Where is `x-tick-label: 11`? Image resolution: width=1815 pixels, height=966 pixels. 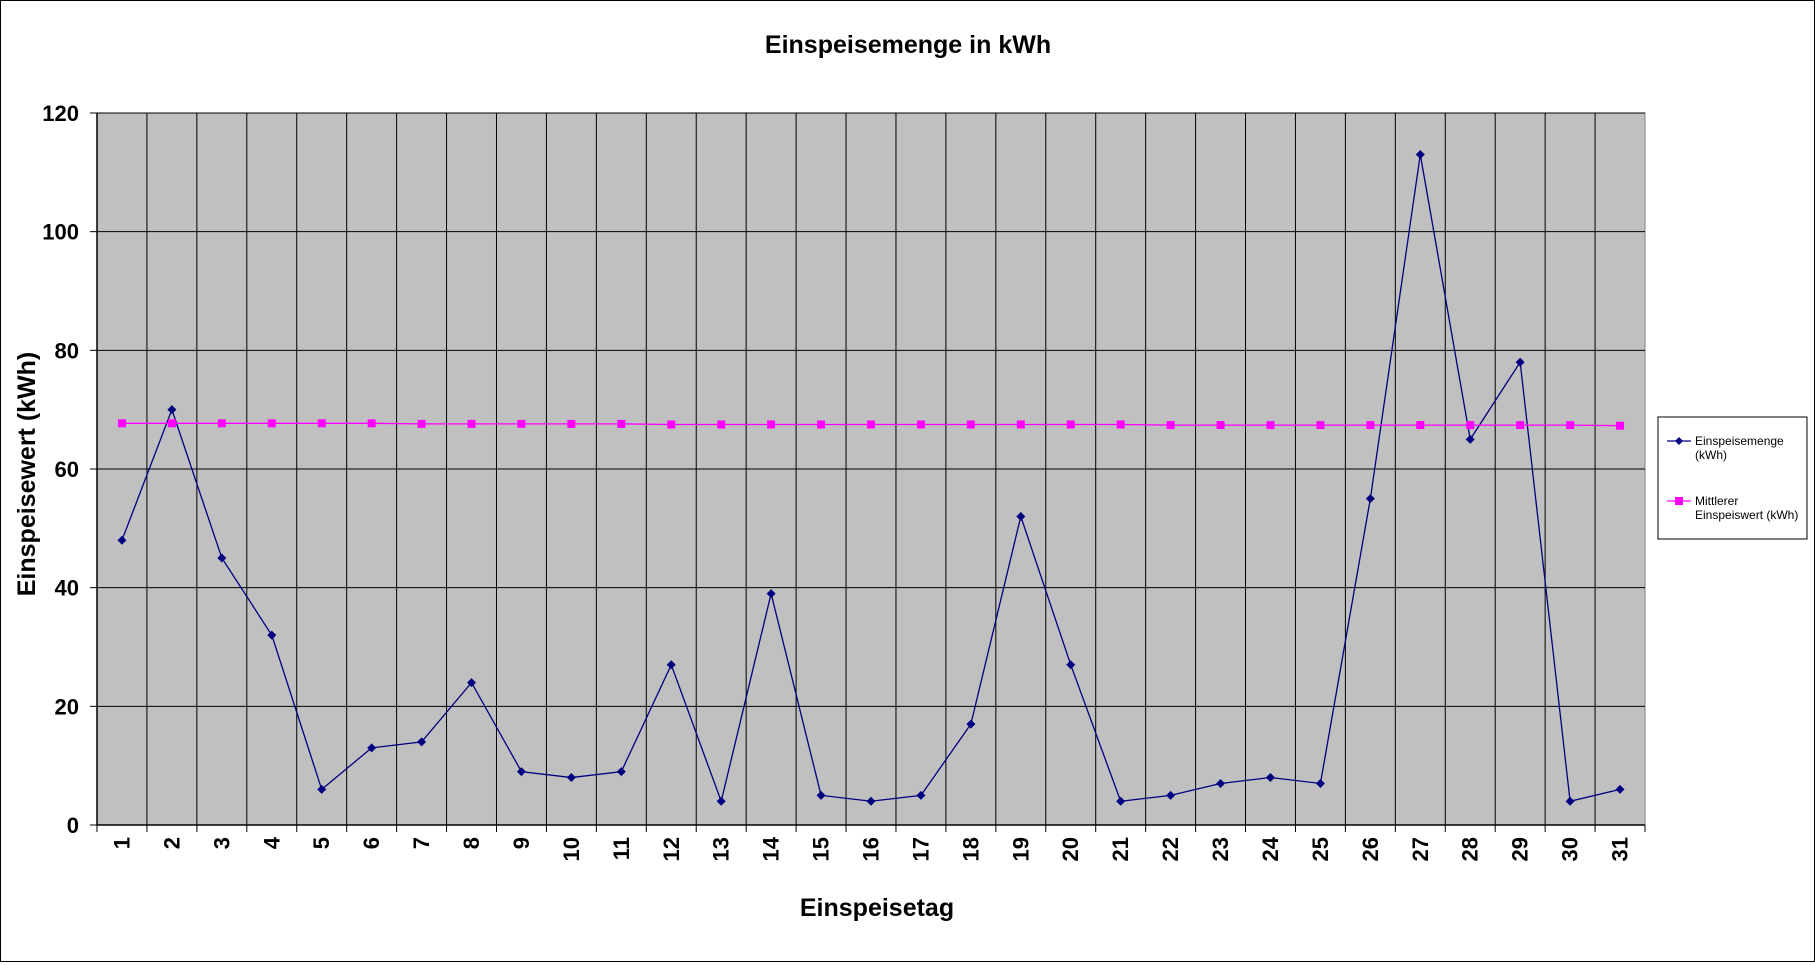 x-tick-label: 11 is located at coordinates (621, 848).